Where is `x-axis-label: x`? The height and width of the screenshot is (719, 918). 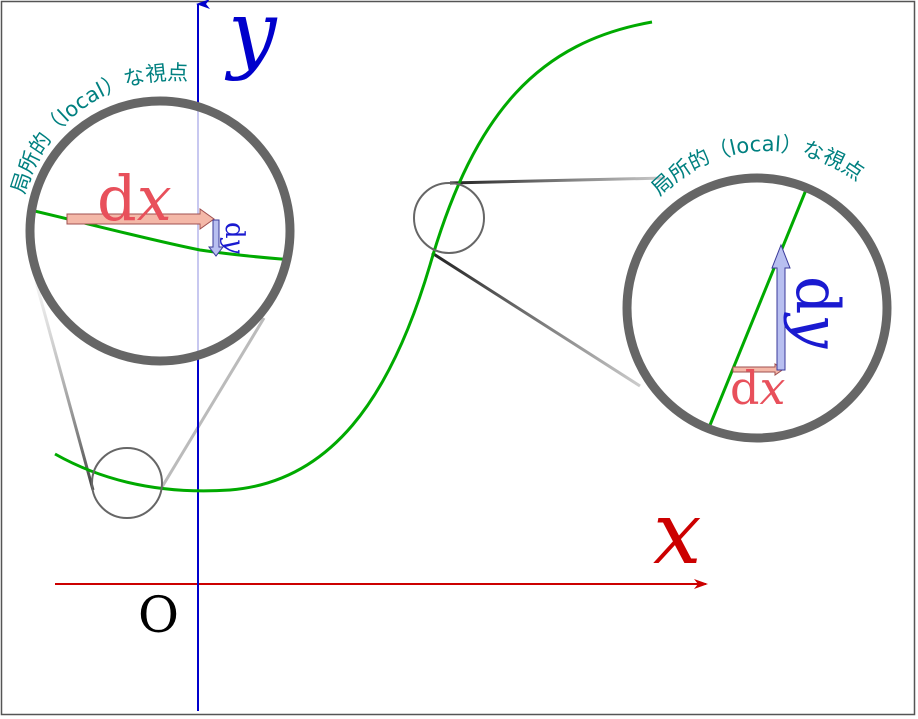 x-axis-label: x is located at coordinates (677, 534).